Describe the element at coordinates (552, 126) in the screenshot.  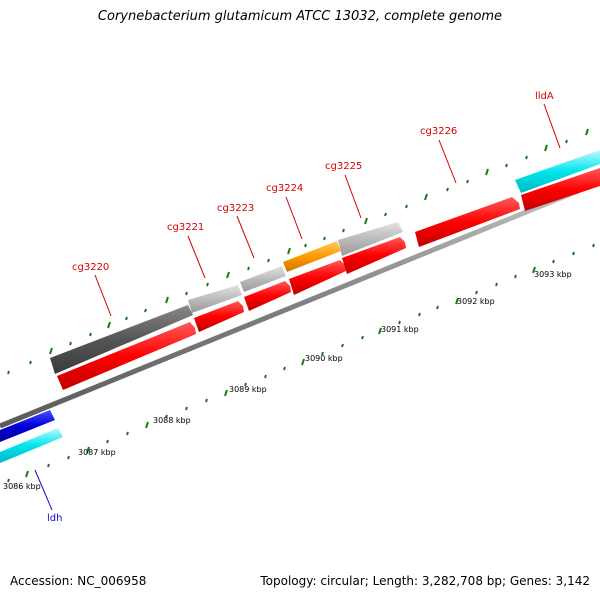
I see `leader-lldA` at that location.